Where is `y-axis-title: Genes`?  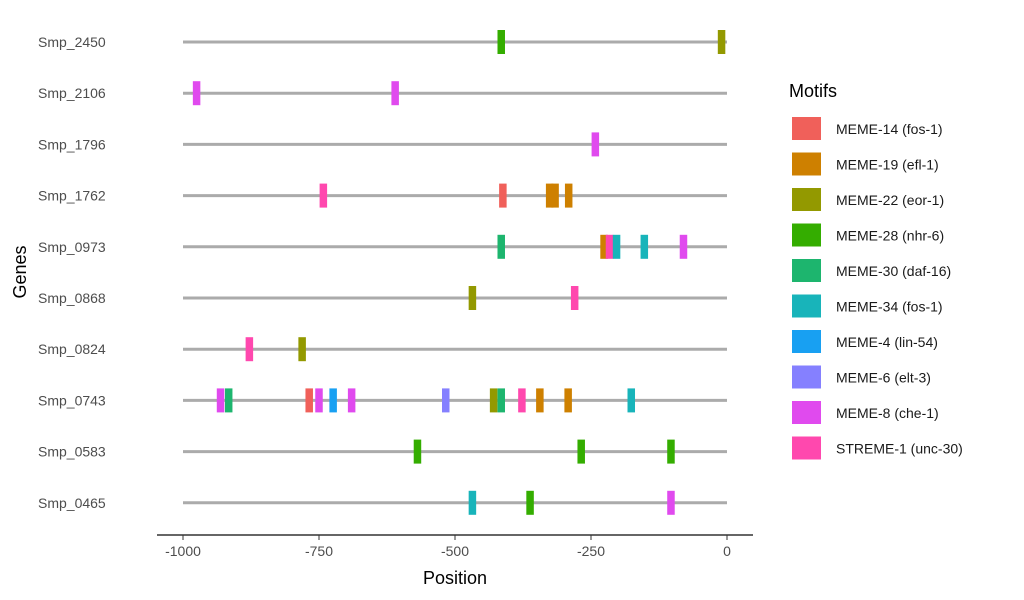 y-axis-title: Genes is located at coordinates (20, 271).